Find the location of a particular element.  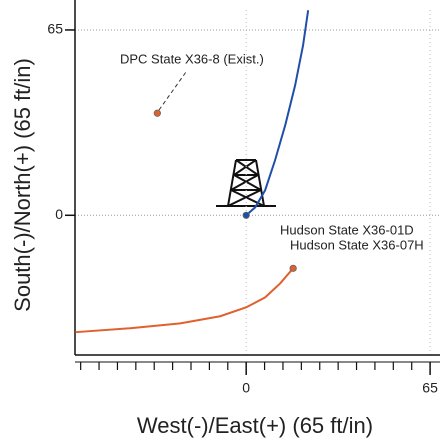

y-tick-label: 0 is located at coordinates (59, 214).